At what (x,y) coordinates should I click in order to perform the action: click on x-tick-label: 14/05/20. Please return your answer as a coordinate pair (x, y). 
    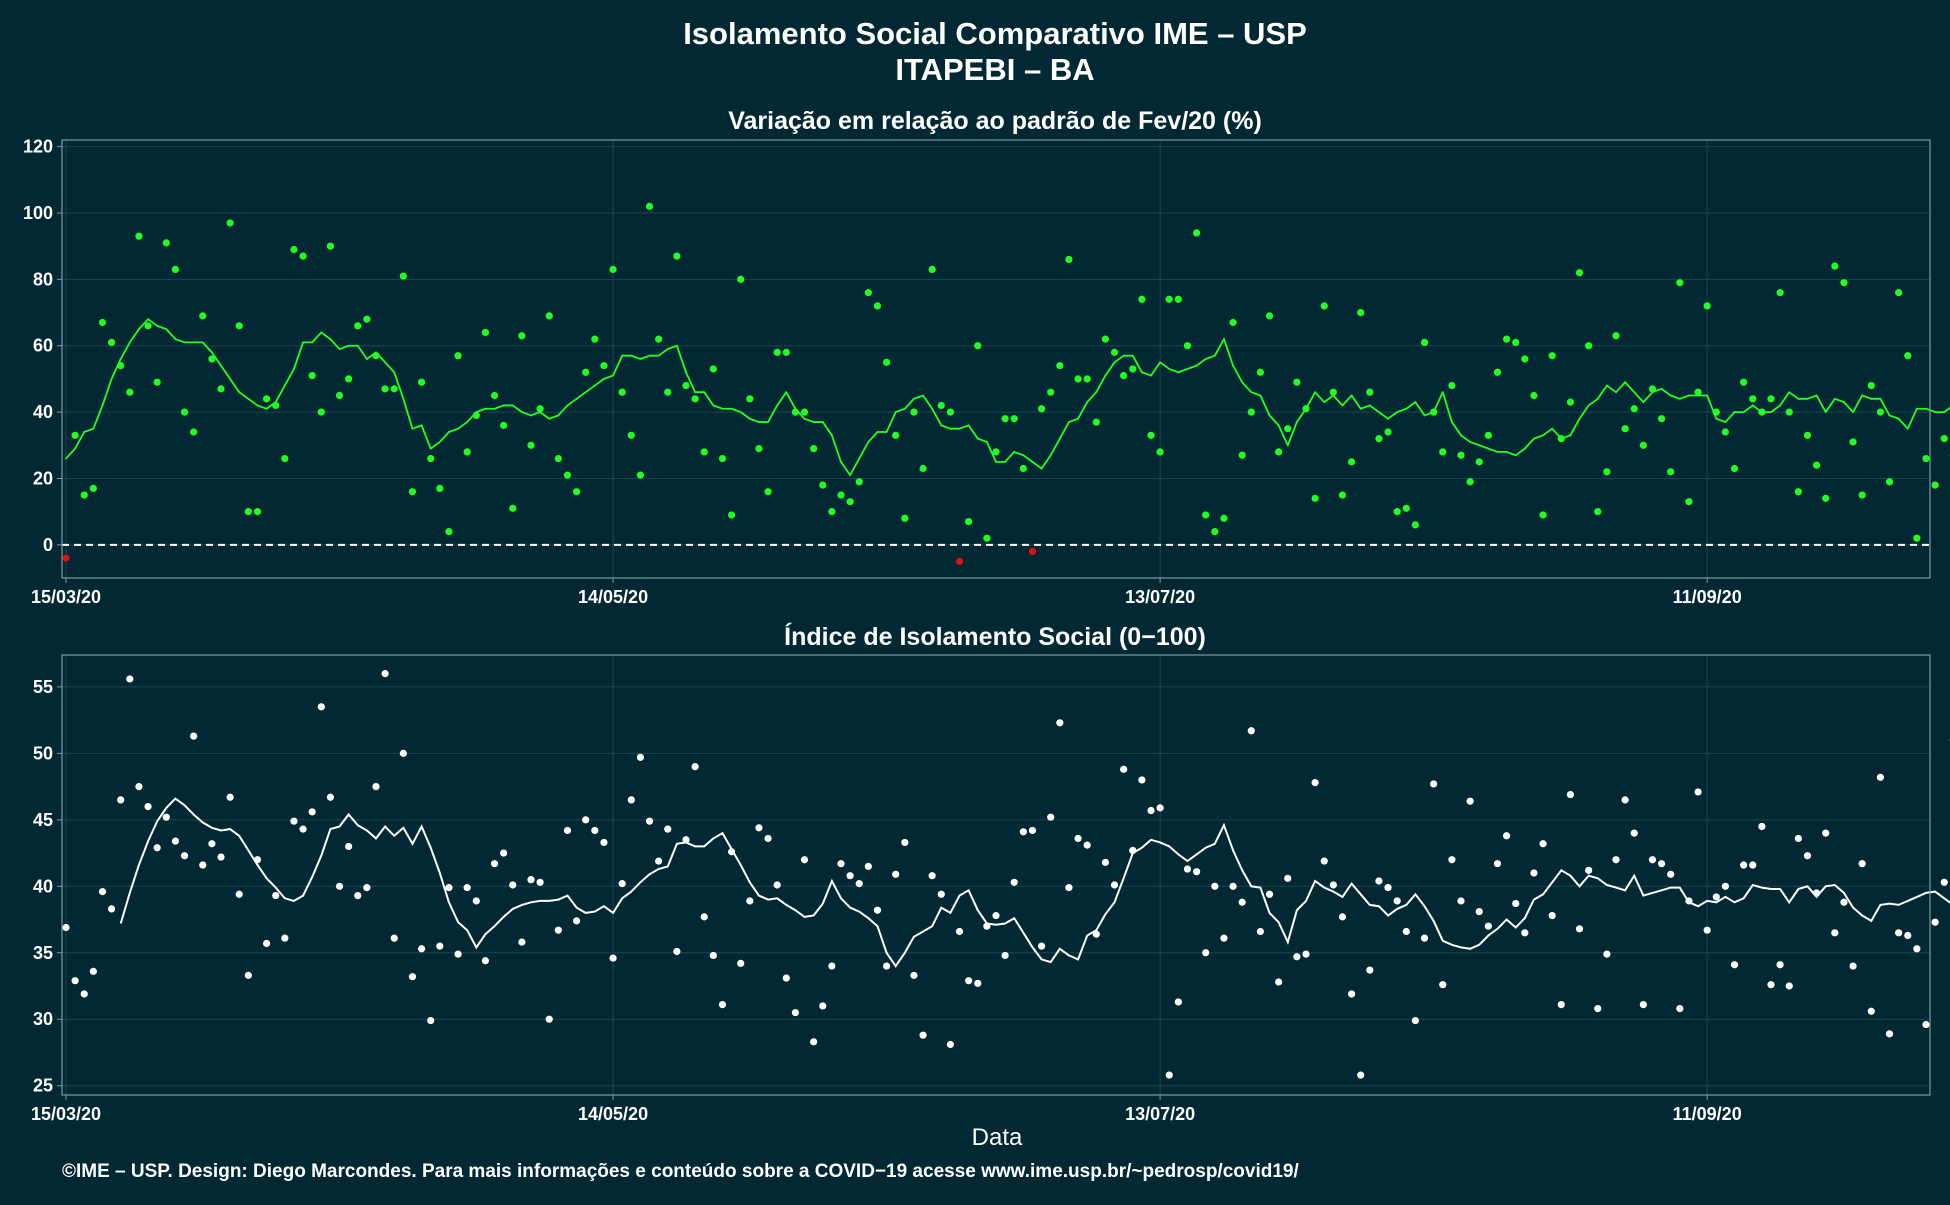
    Looking at the image, I should click on (613, 597).